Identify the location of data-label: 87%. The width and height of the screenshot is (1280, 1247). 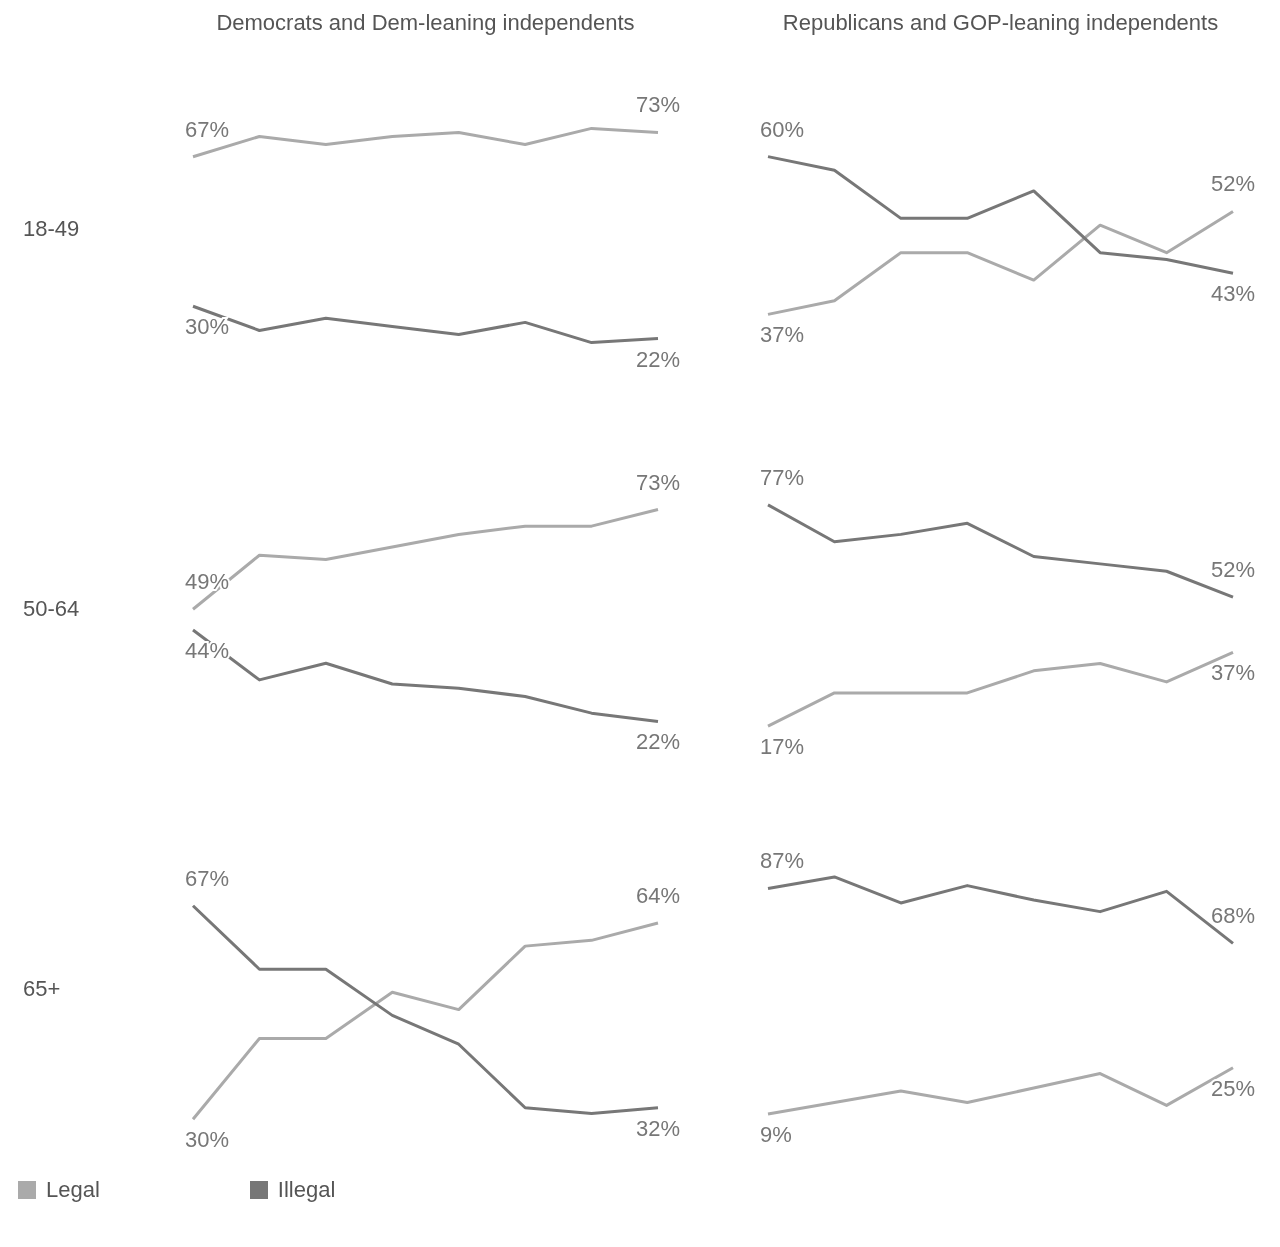
(782, 861).